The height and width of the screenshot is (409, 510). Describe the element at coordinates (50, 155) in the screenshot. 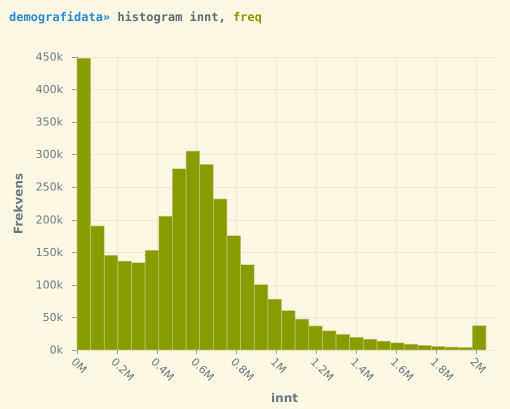

I see `y-tick-label: 300k` at that location.